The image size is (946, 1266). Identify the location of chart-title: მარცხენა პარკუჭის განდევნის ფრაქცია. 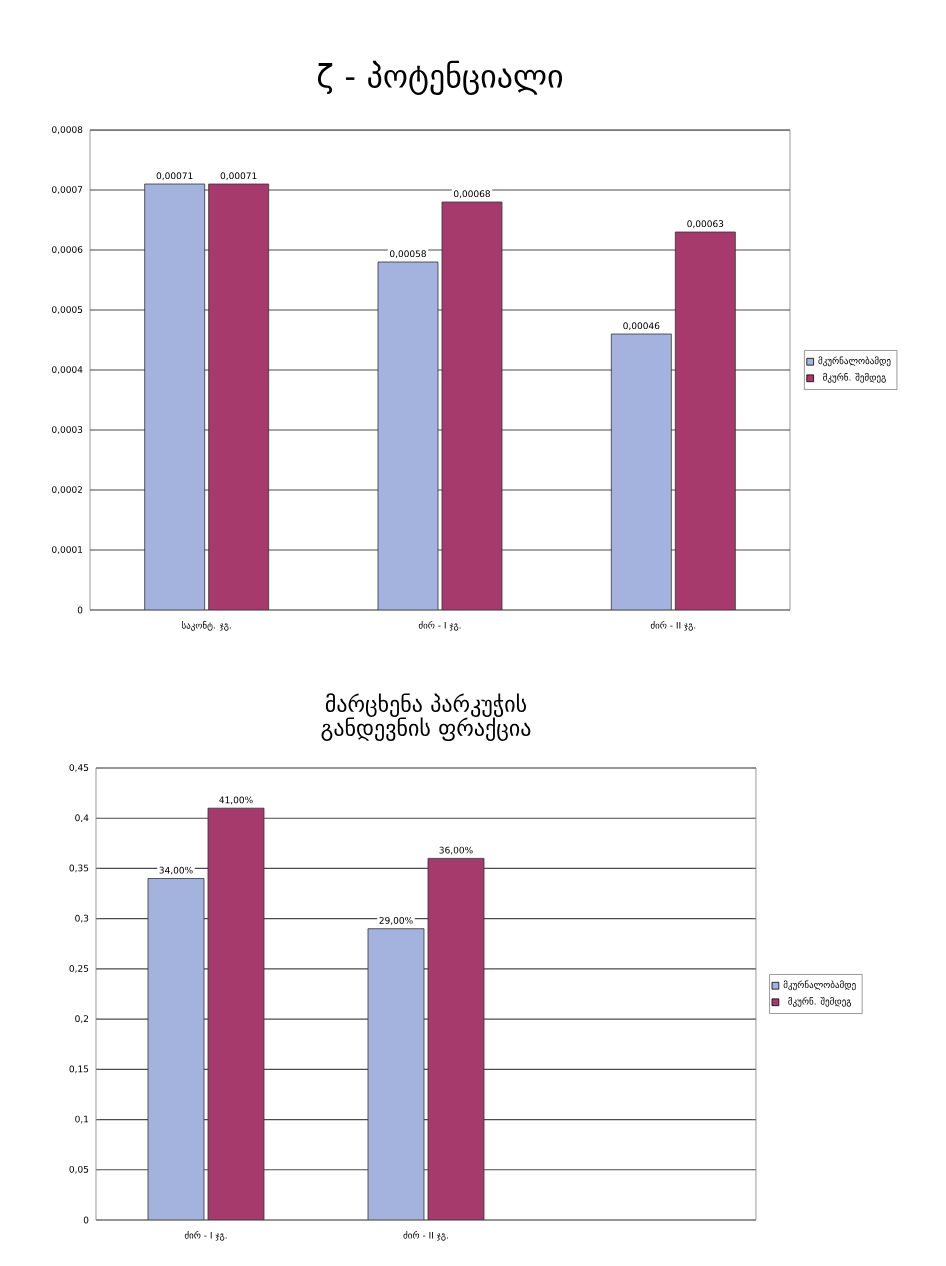
(426, 717).